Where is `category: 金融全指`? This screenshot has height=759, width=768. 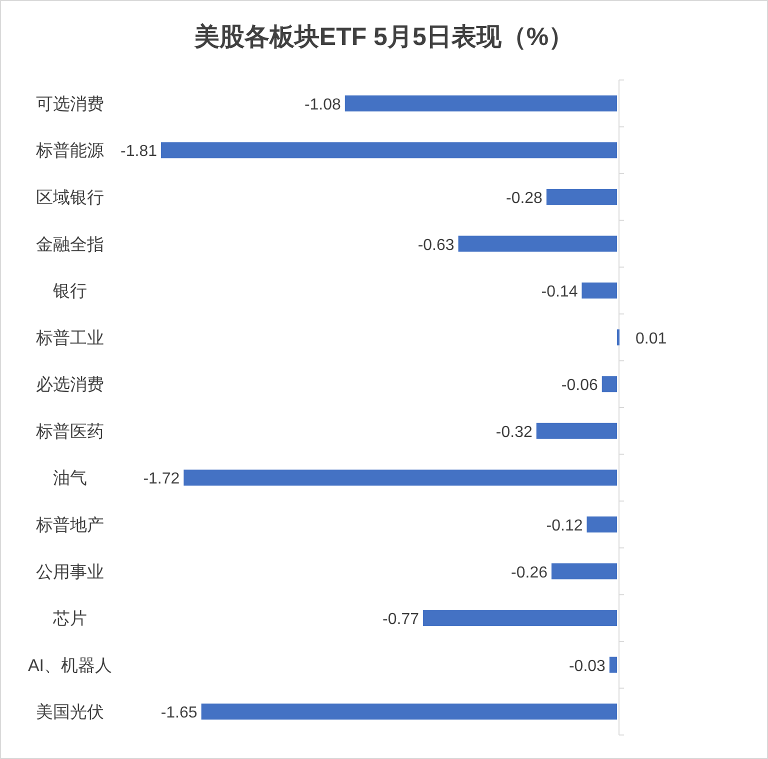
category: 金融全指 is located at coordinates (70, 244).